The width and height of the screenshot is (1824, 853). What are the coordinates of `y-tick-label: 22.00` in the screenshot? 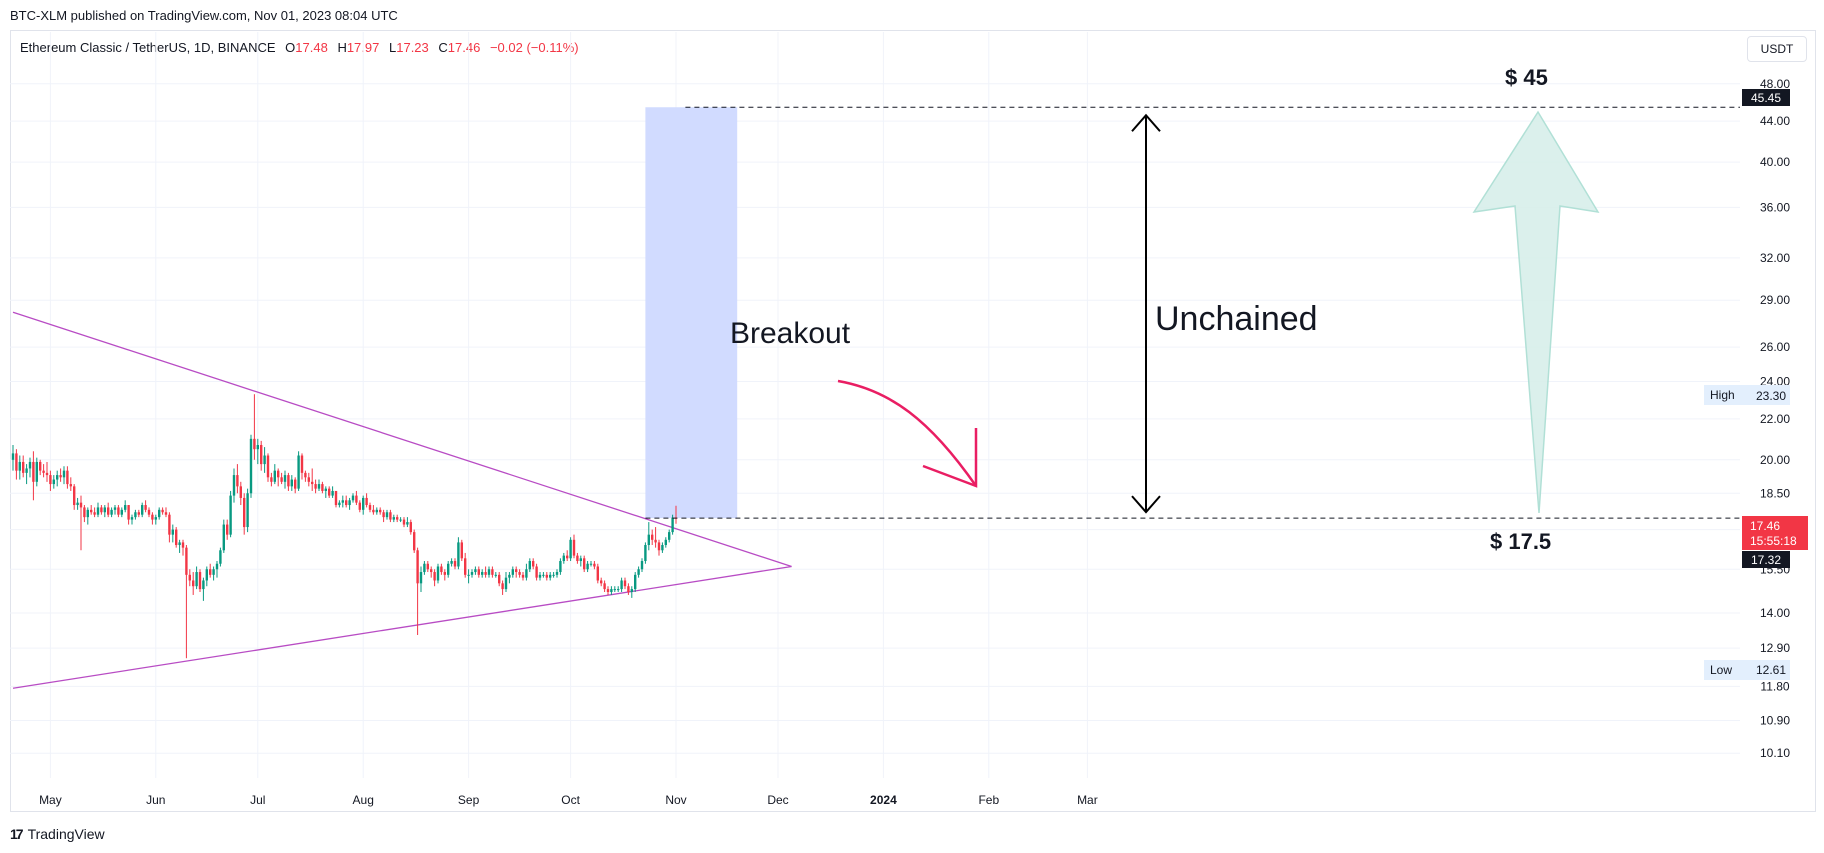 It's located at (1775, 419).